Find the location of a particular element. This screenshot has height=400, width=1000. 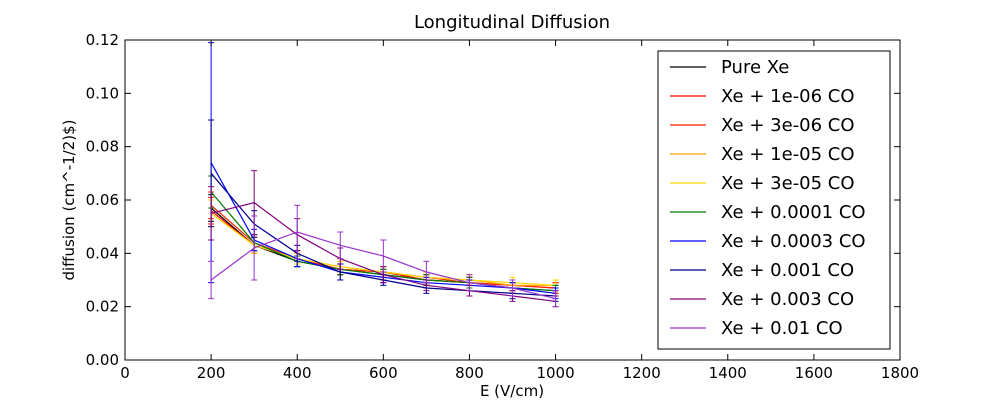

x-tick-label: 1000 is located at coordinates (555, 373).